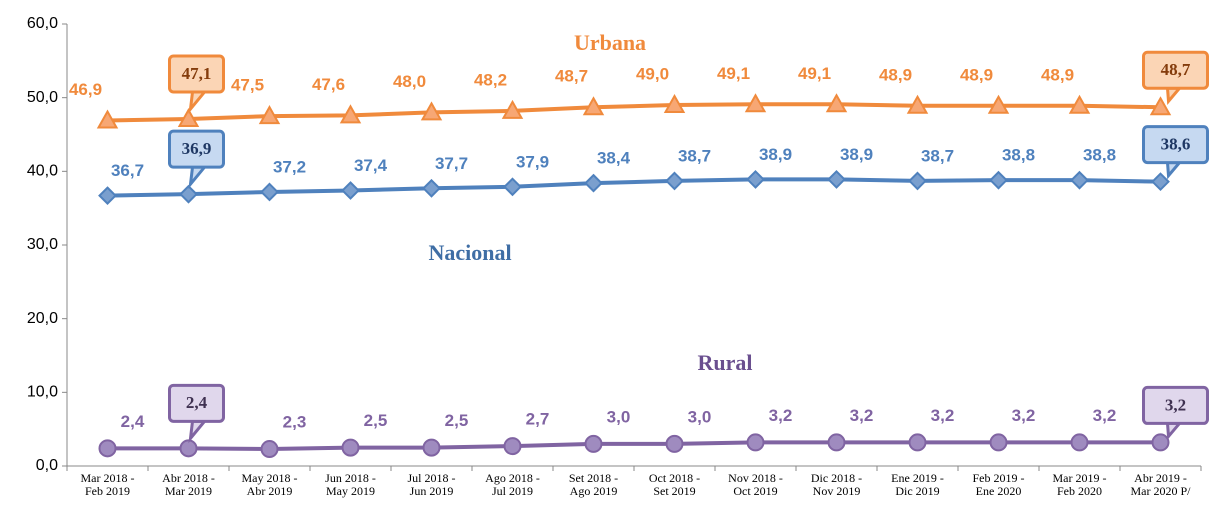 This screenshot has height=512, width=1213. I want to click on x-tick-label: Ago 2018 - Jul 2019, so click(512, 484).